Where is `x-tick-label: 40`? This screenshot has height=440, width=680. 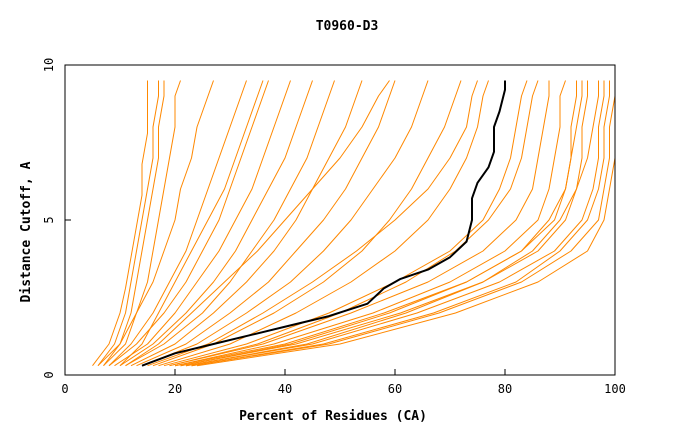 x-tick-label: 40 is located at coordinates (285, 389).